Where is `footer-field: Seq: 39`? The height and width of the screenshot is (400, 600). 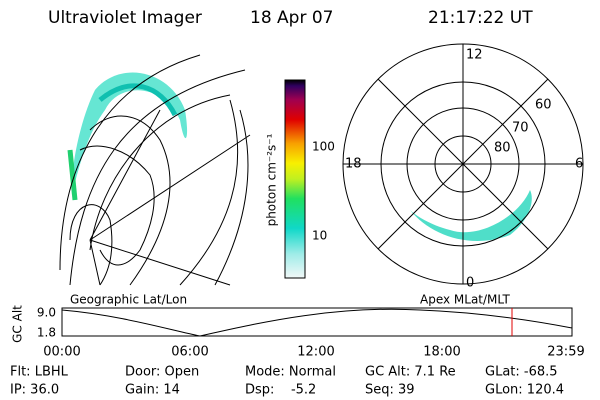
footer-field: Seq: 39 is located at coordinates (390, 390).